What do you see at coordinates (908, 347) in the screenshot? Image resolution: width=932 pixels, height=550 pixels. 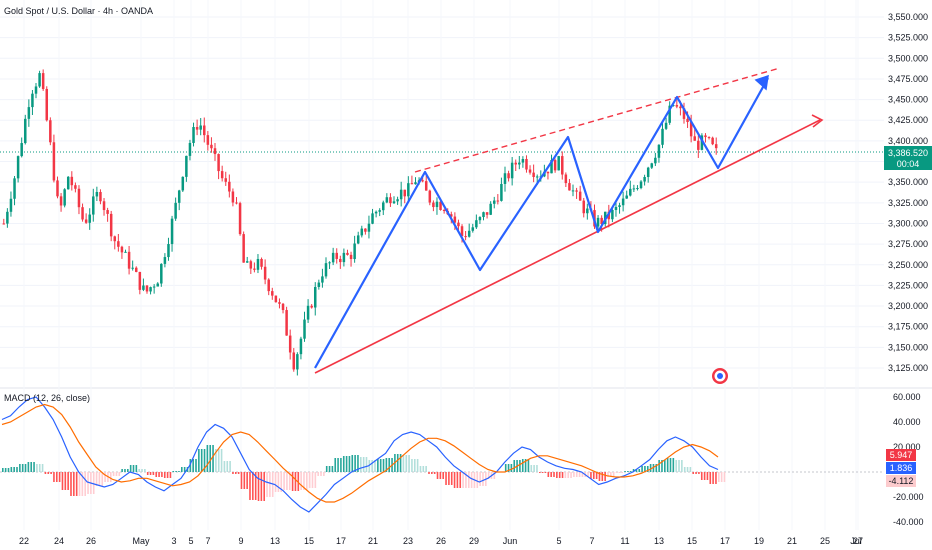 I see `price-tick-label: 3,150.000` at bounding box center [908, 347].